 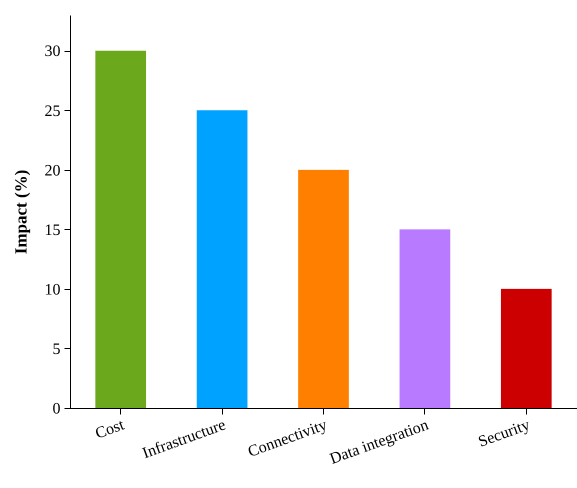 I want to click on y-tick-label: 5, so click(x=56, y=349).